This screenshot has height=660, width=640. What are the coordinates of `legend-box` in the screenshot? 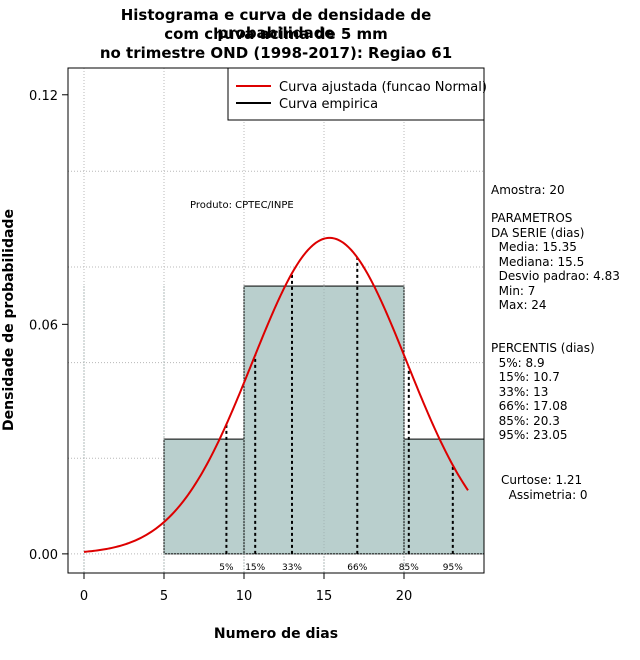 It's located at (356, 94).